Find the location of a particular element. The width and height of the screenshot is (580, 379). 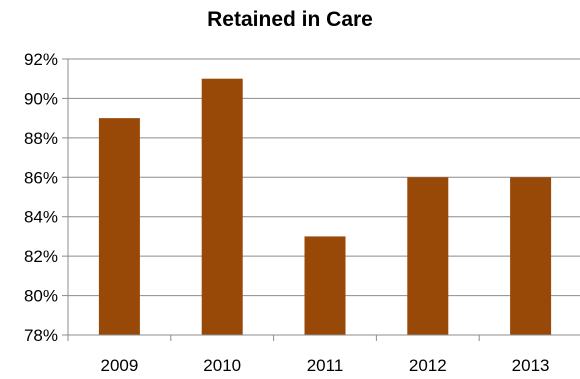

y-tick-label: 88% is located at coordinates (41, 138).